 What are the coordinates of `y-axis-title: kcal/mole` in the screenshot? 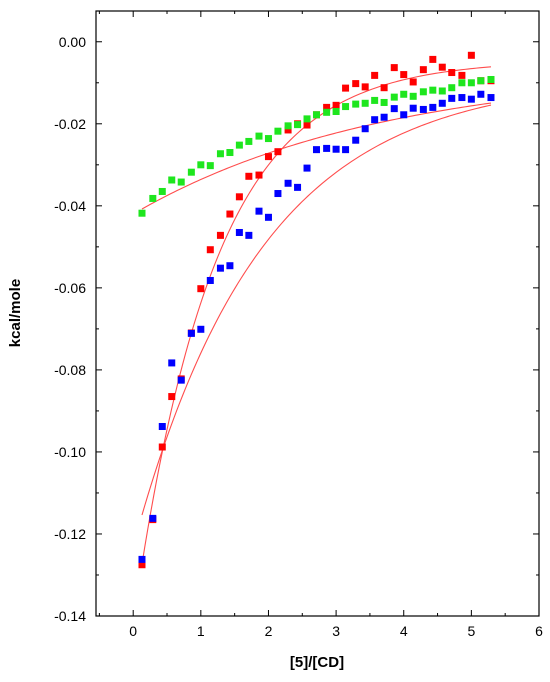 It's located at (15, 313).